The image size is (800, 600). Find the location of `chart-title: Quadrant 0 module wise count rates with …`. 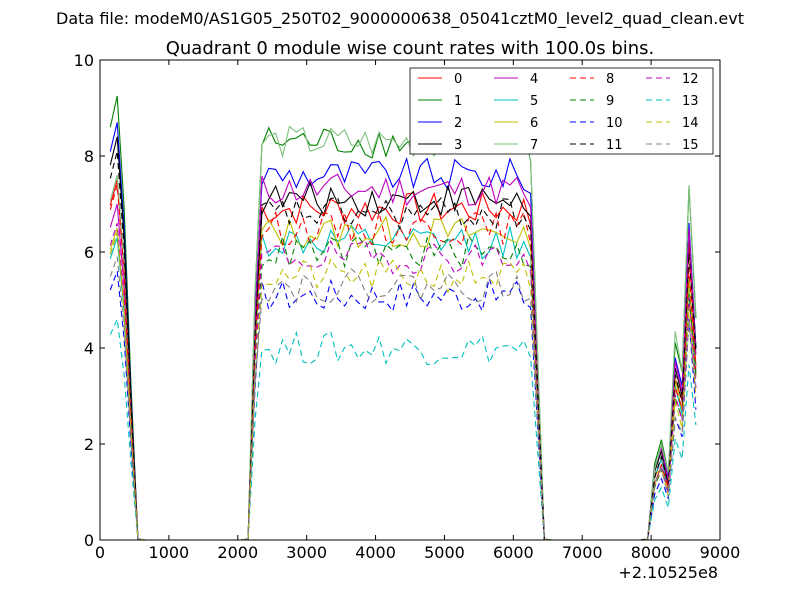

chart-title: Quadrant 0 module wise count rates with … is located at coordinates (410, 48).